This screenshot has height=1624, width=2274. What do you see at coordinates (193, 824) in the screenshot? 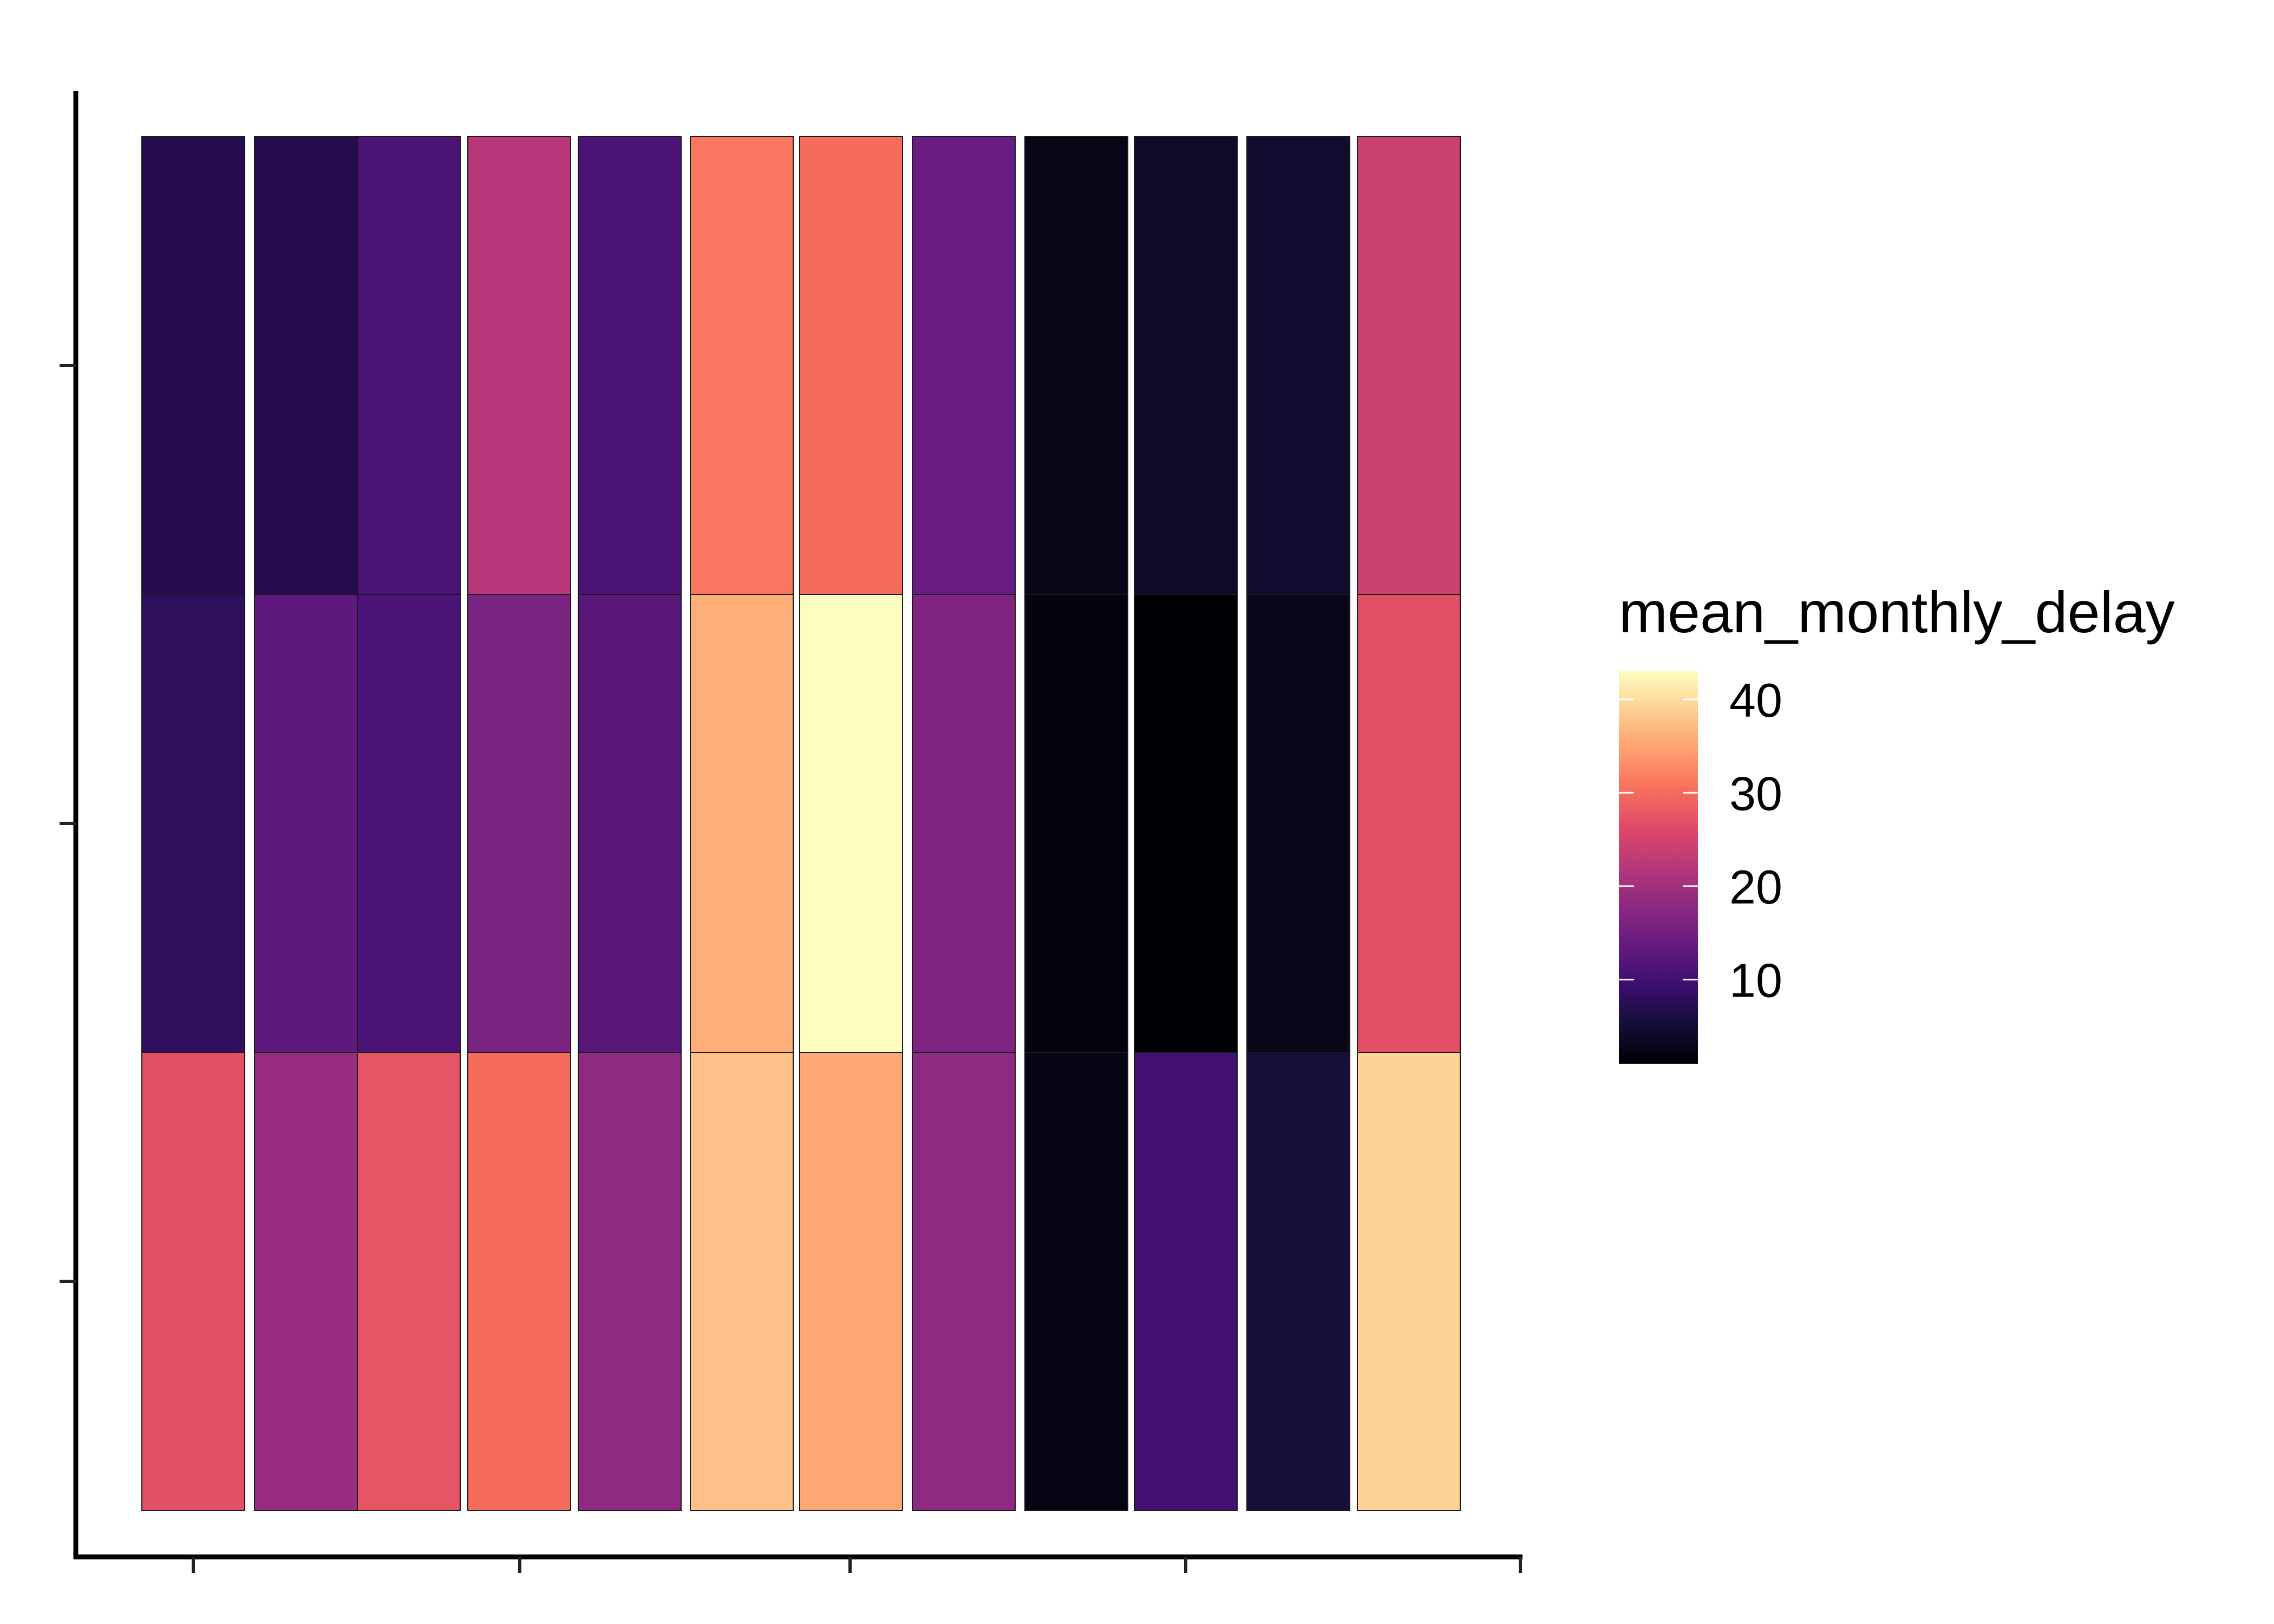
I see `heatmap-cell-r2-c1` at bounding box center [193, 824].